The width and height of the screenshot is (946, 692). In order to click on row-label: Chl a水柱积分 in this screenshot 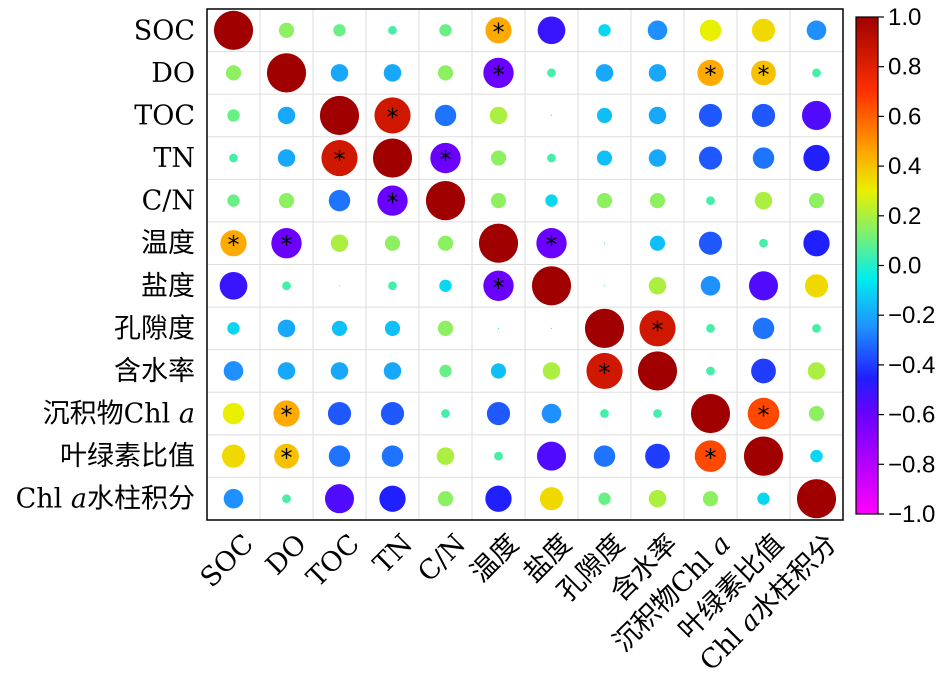, I will do `click(105, 499)`.